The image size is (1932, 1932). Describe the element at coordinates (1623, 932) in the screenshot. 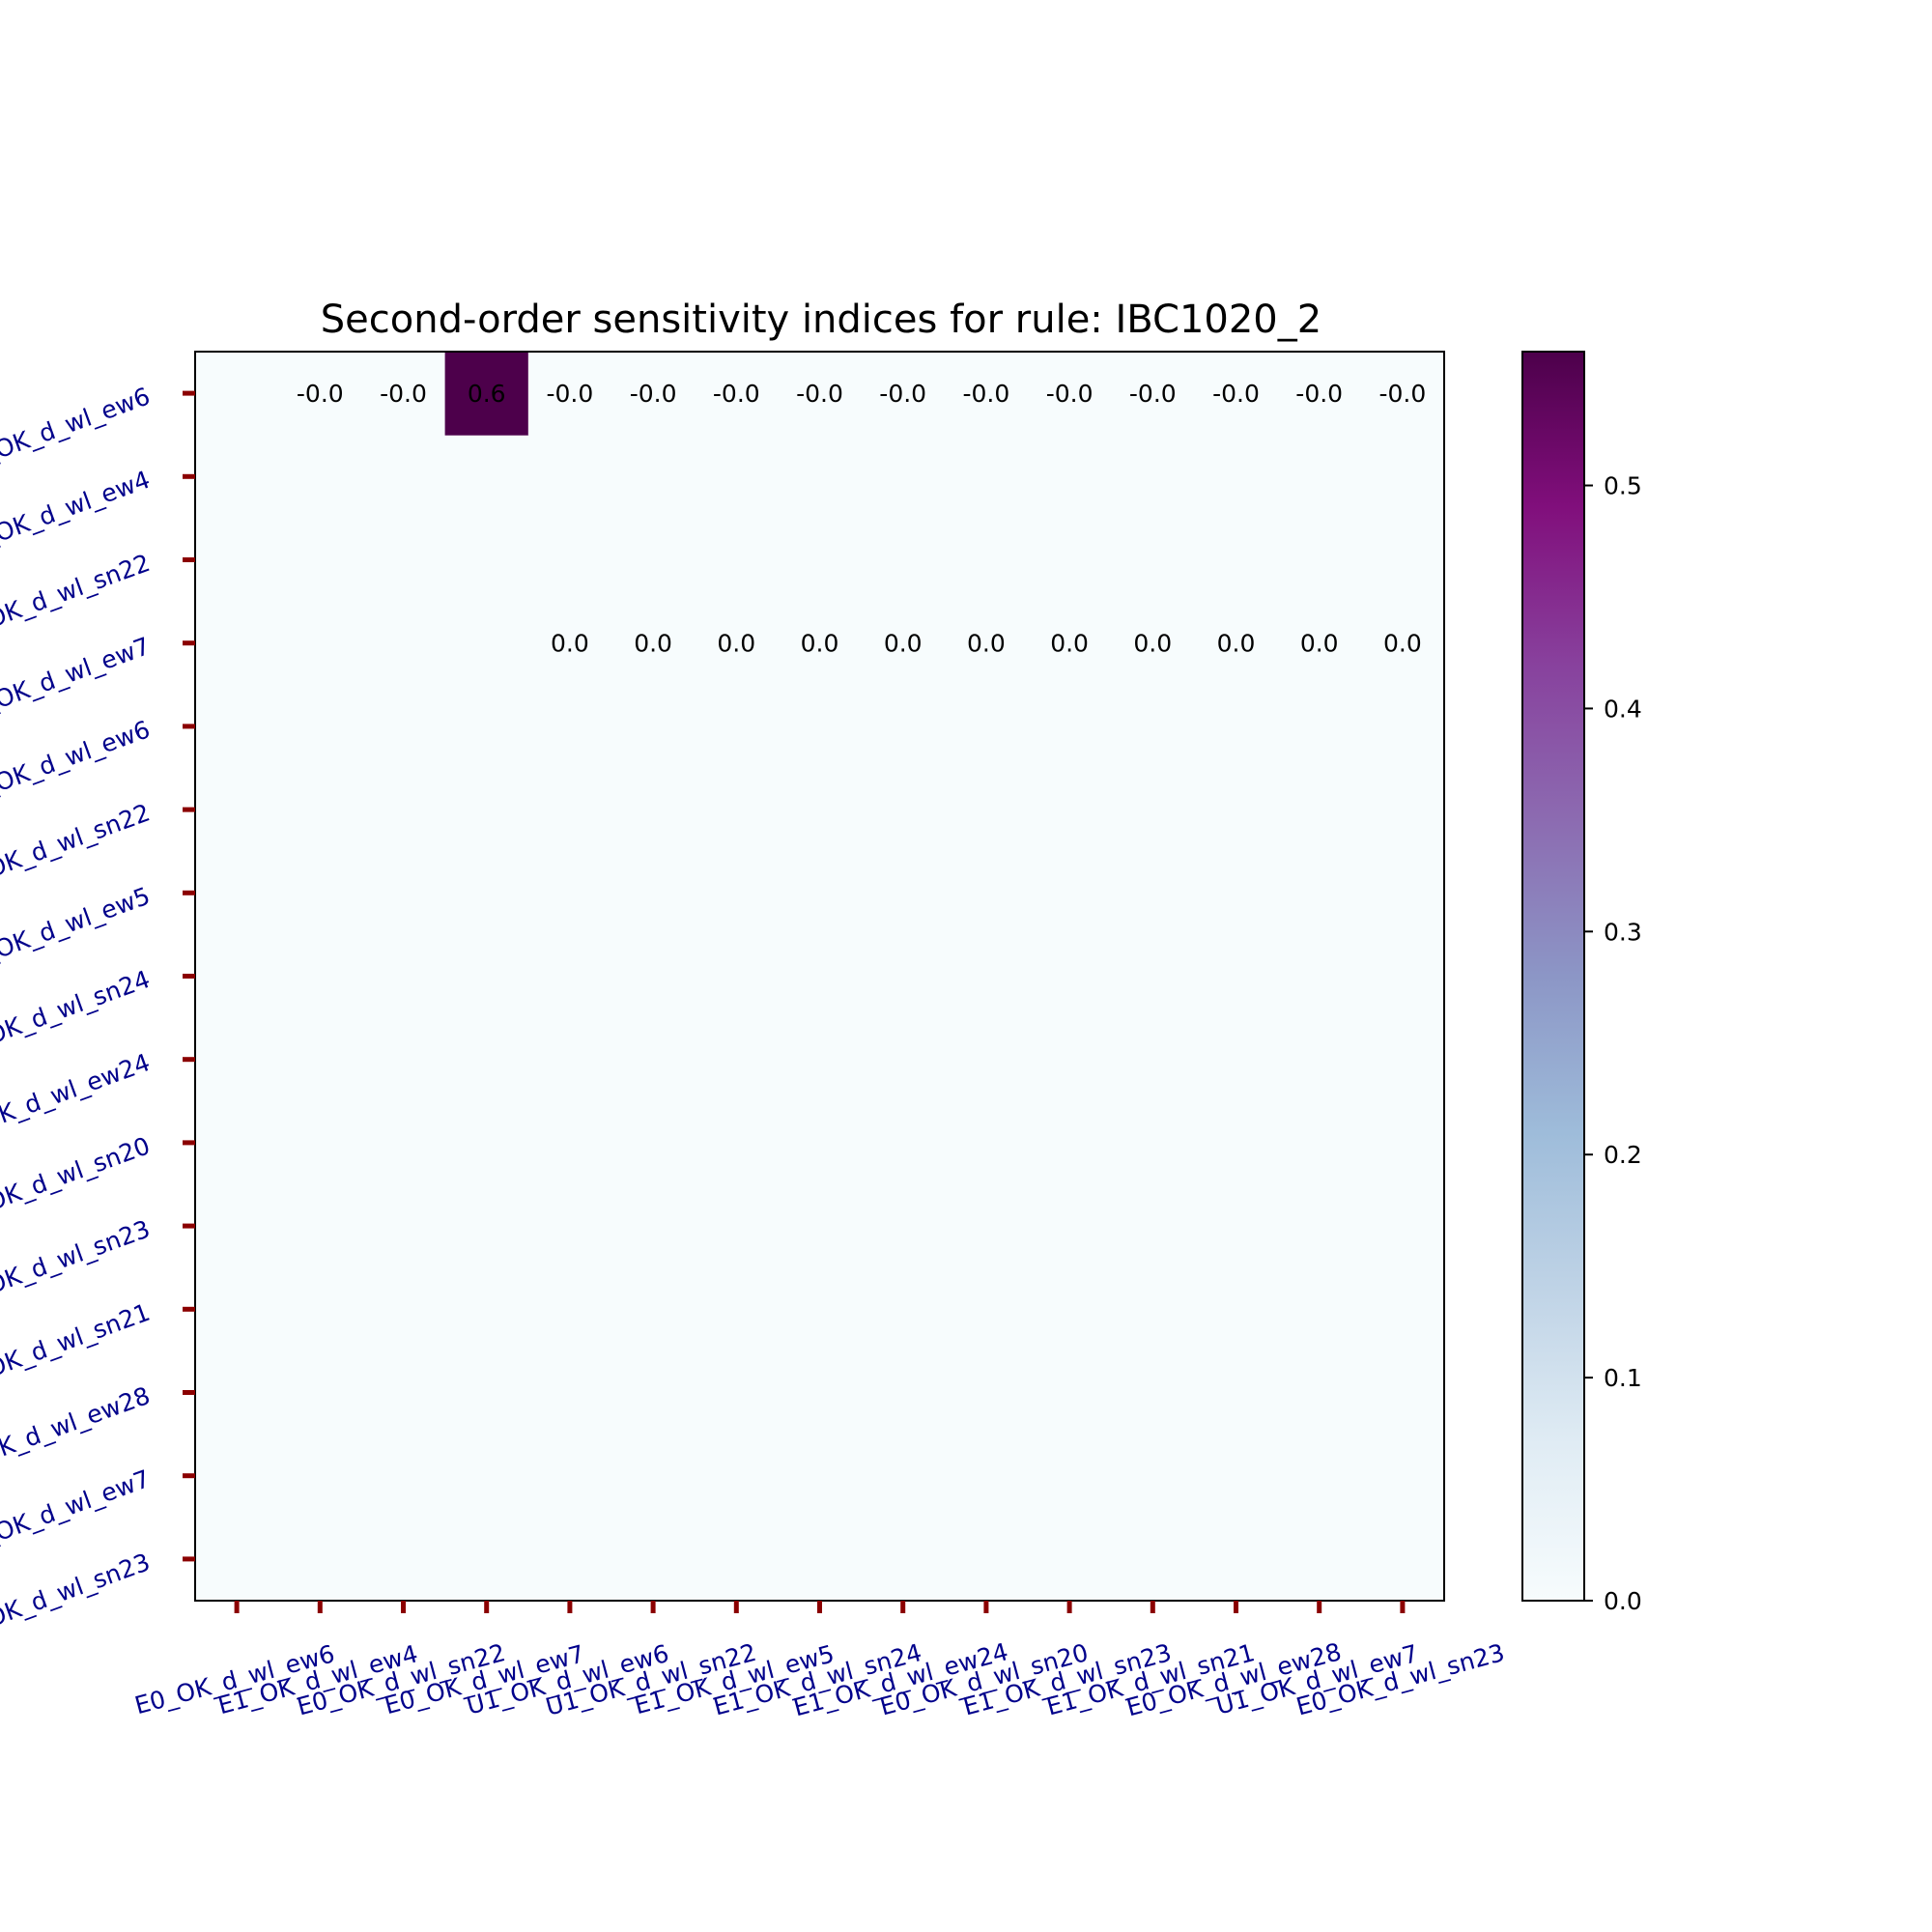

I see `colorbar-tick-label: 0.3` at that location.